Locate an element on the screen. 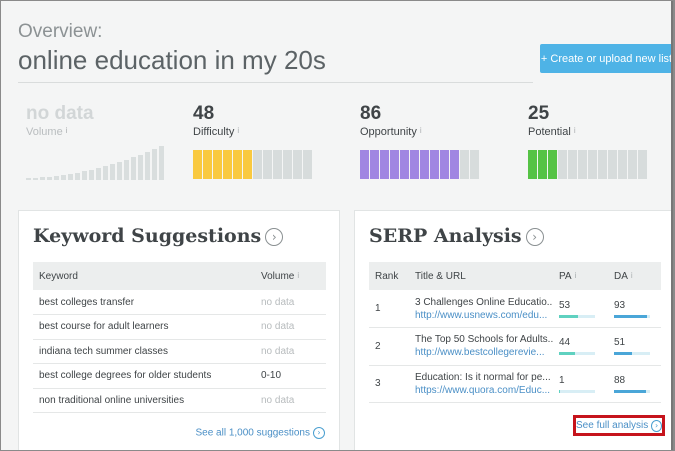  see-full-analysis-button: See full analysis › is located at coordinates (619, 425).